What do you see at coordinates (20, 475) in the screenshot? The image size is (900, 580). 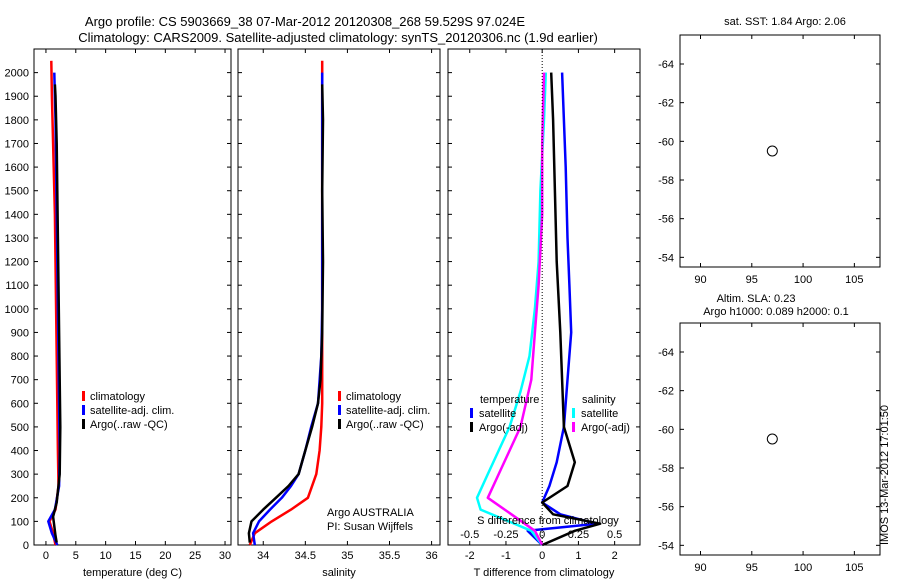 I see `temperature-y-tick-label: 300` at bounding box center [20, 475].